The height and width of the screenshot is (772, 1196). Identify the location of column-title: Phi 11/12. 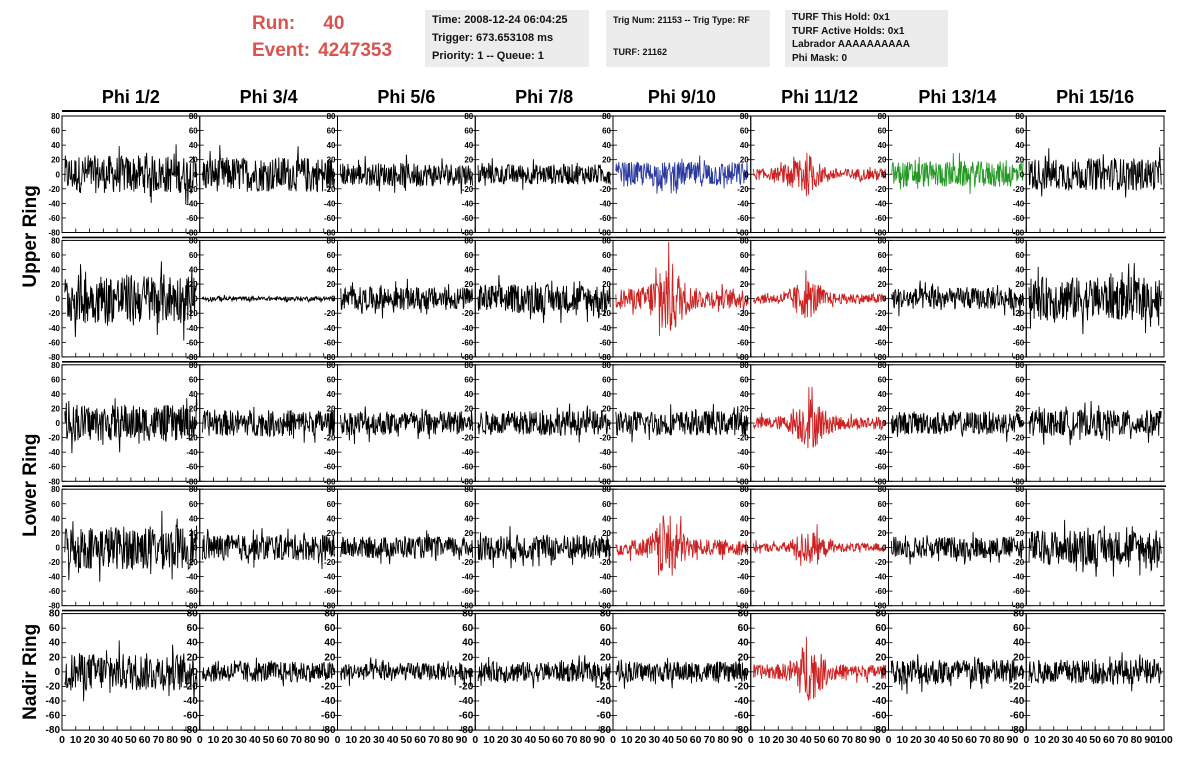
(819, 97).